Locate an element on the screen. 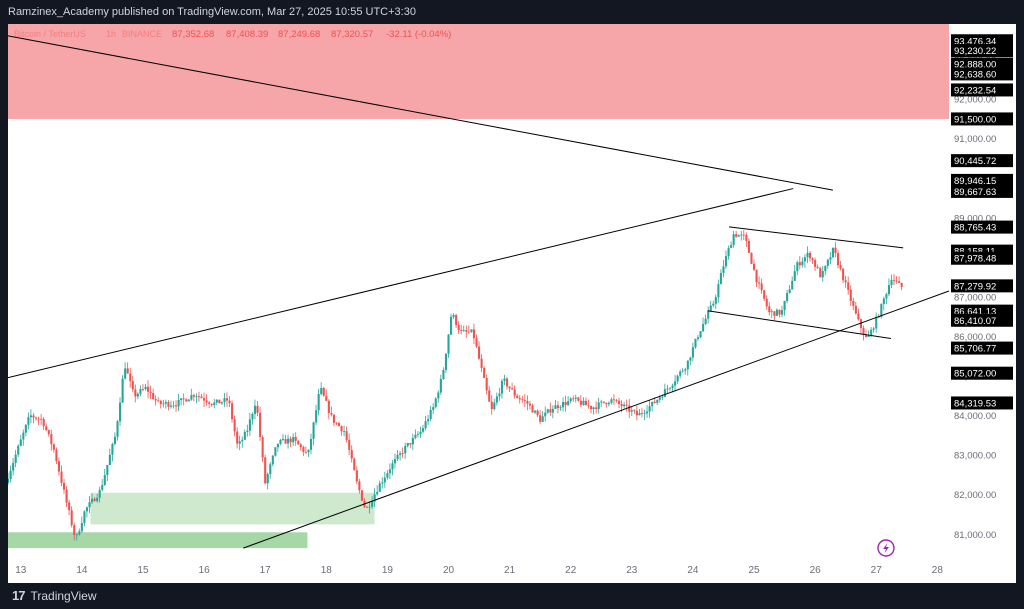  time-tick-label: 14 is located at coordinates (82, 570).